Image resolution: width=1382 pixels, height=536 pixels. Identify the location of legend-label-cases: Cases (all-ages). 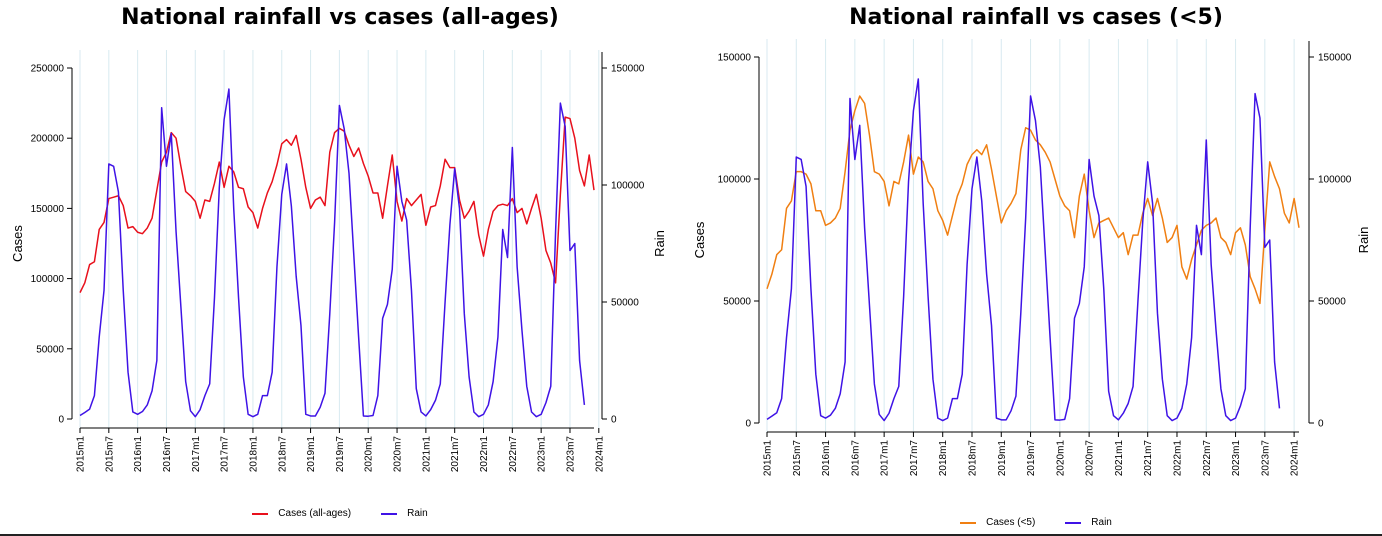
(315, 513).